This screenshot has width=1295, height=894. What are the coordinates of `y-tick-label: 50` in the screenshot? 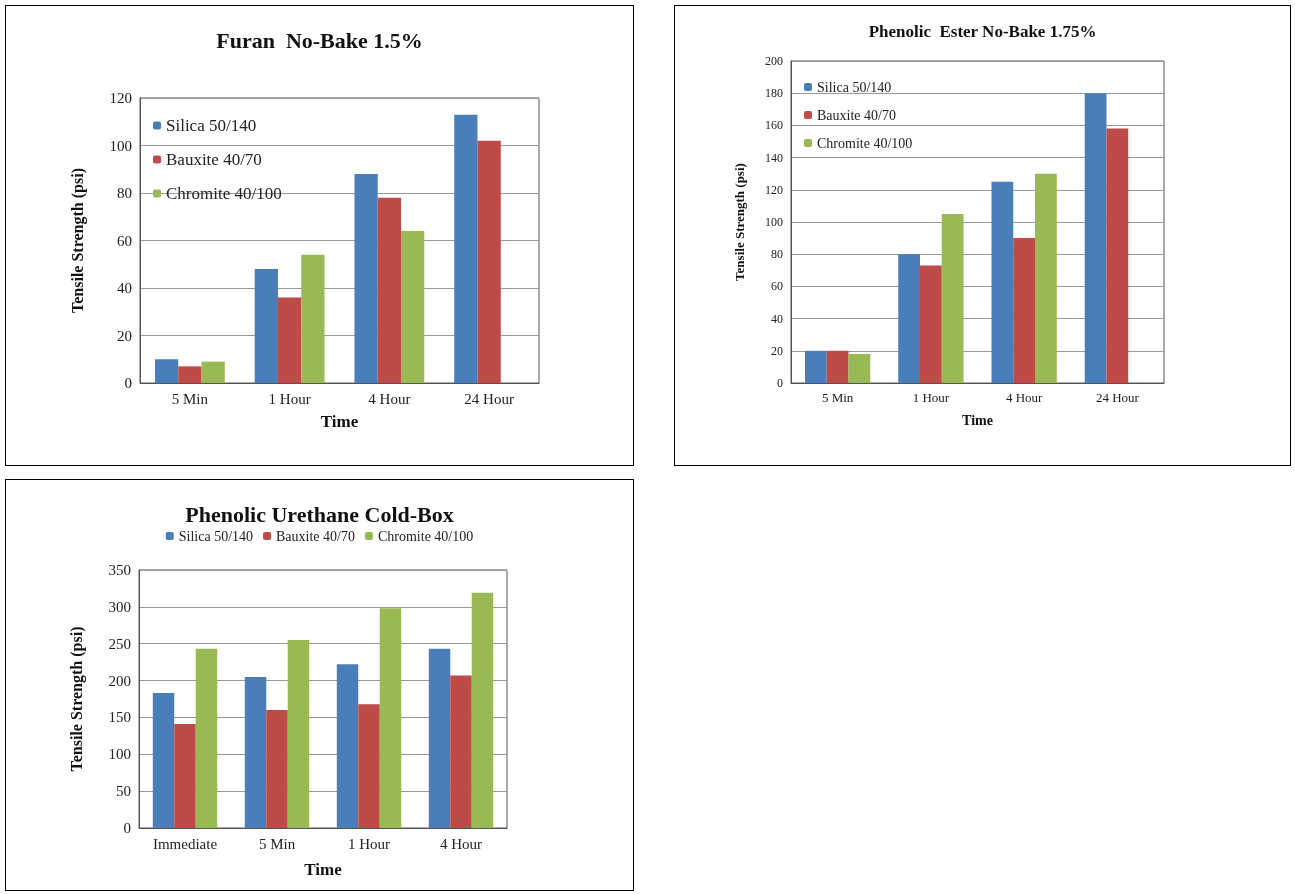 It's located at (123, 791).